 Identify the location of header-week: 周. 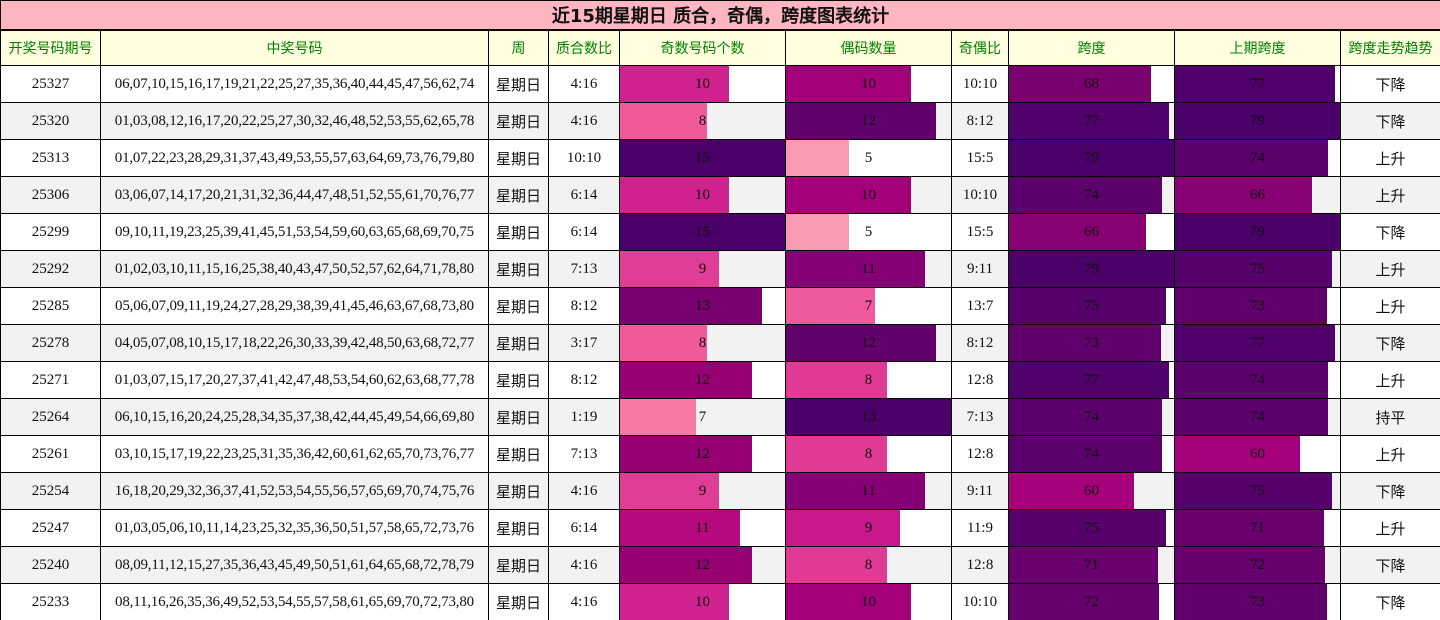
(518, 47).